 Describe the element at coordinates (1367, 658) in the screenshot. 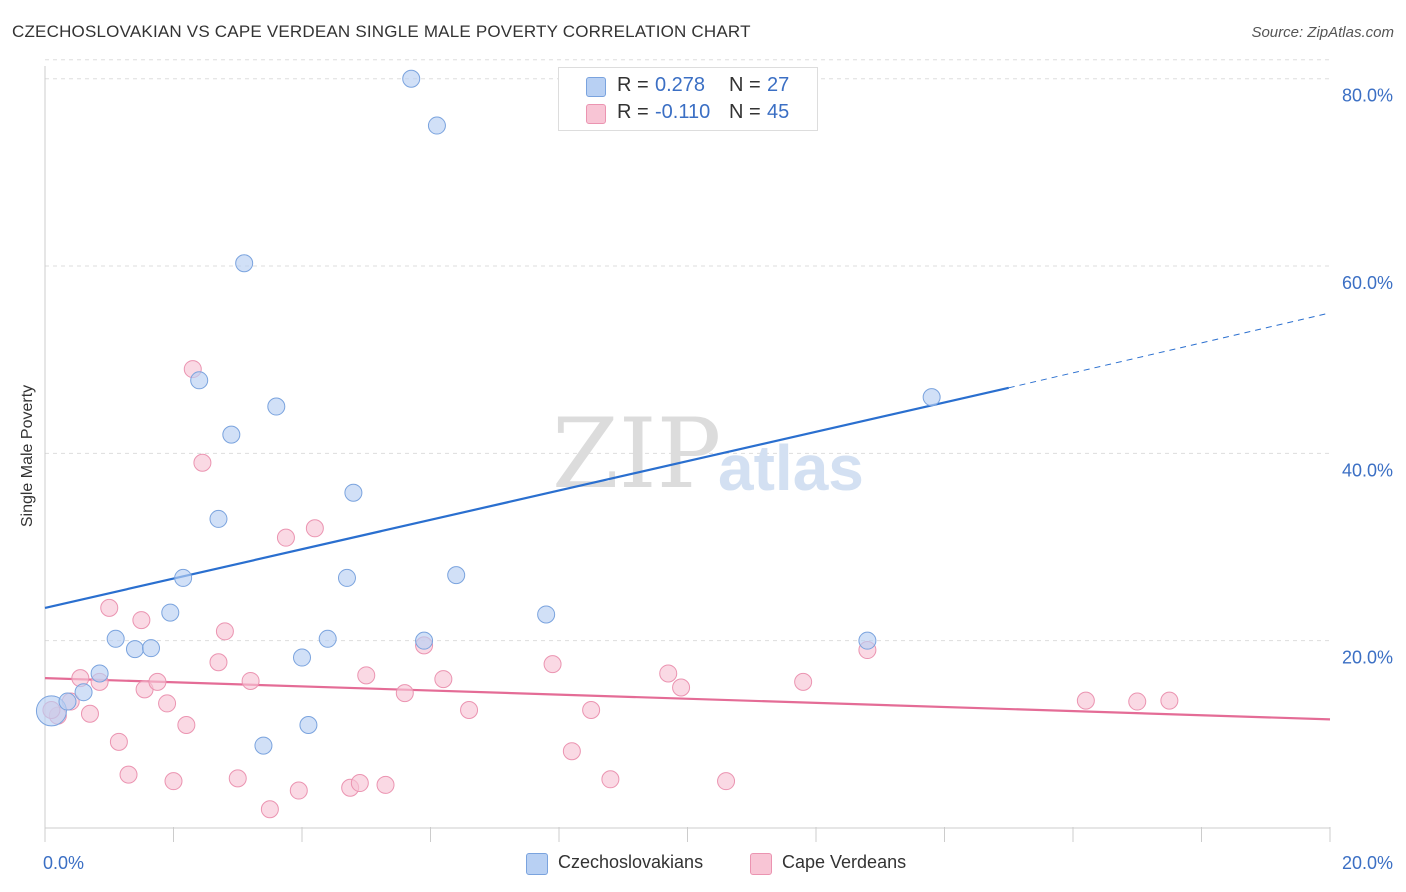

I see `y-tick-label: 20.0%` at that location.